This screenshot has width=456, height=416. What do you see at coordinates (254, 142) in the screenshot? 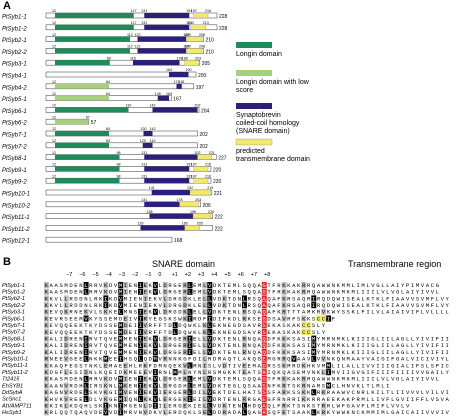
I see `legend-swatch` at bounding box center [254, 142].